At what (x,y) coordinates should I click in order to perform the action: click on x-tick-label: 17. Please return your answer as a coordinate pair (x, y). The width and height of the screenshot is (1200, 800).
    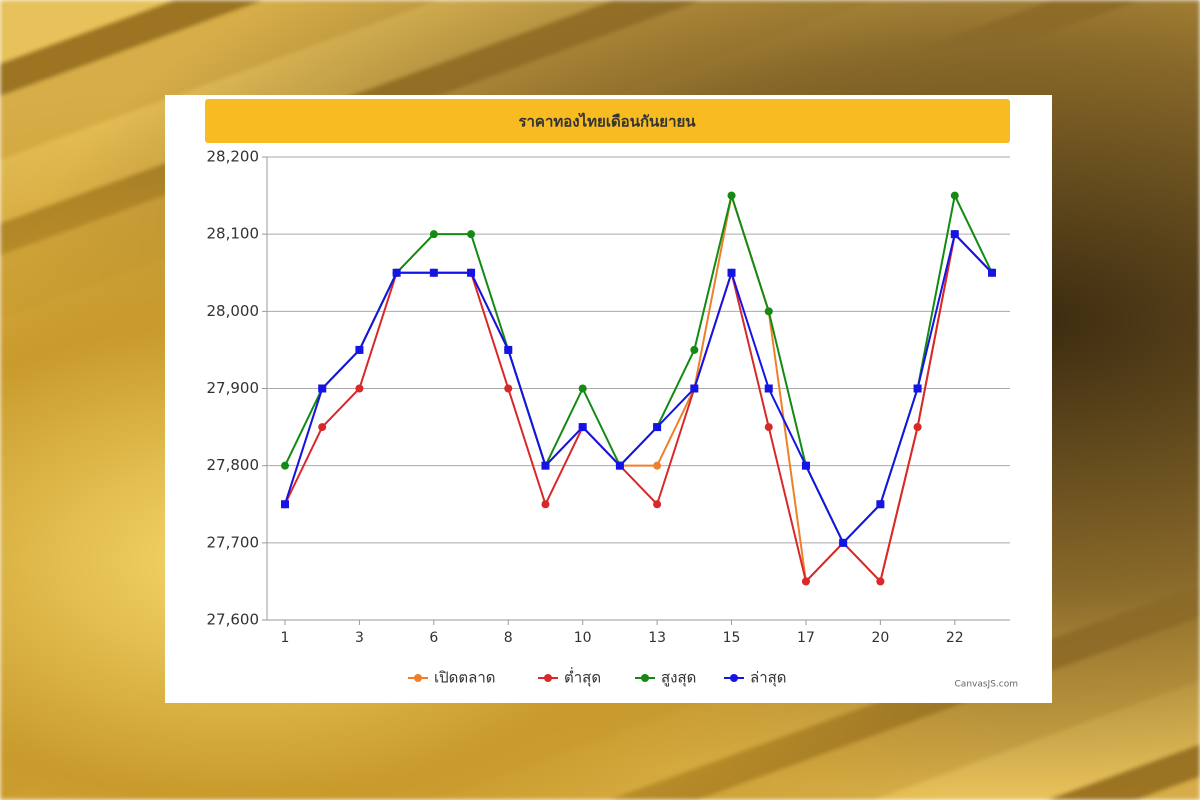
    Looking at the image, I should click on (806, 638).